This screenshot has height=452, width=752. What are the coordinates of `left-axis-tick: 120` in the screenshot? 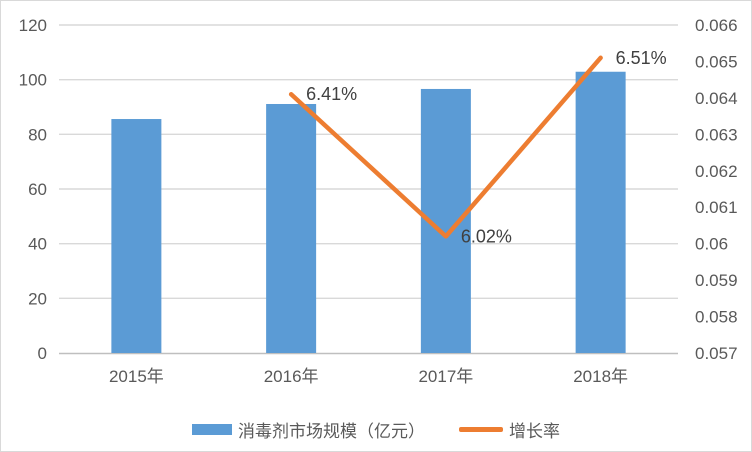 It's located at (33, 25).